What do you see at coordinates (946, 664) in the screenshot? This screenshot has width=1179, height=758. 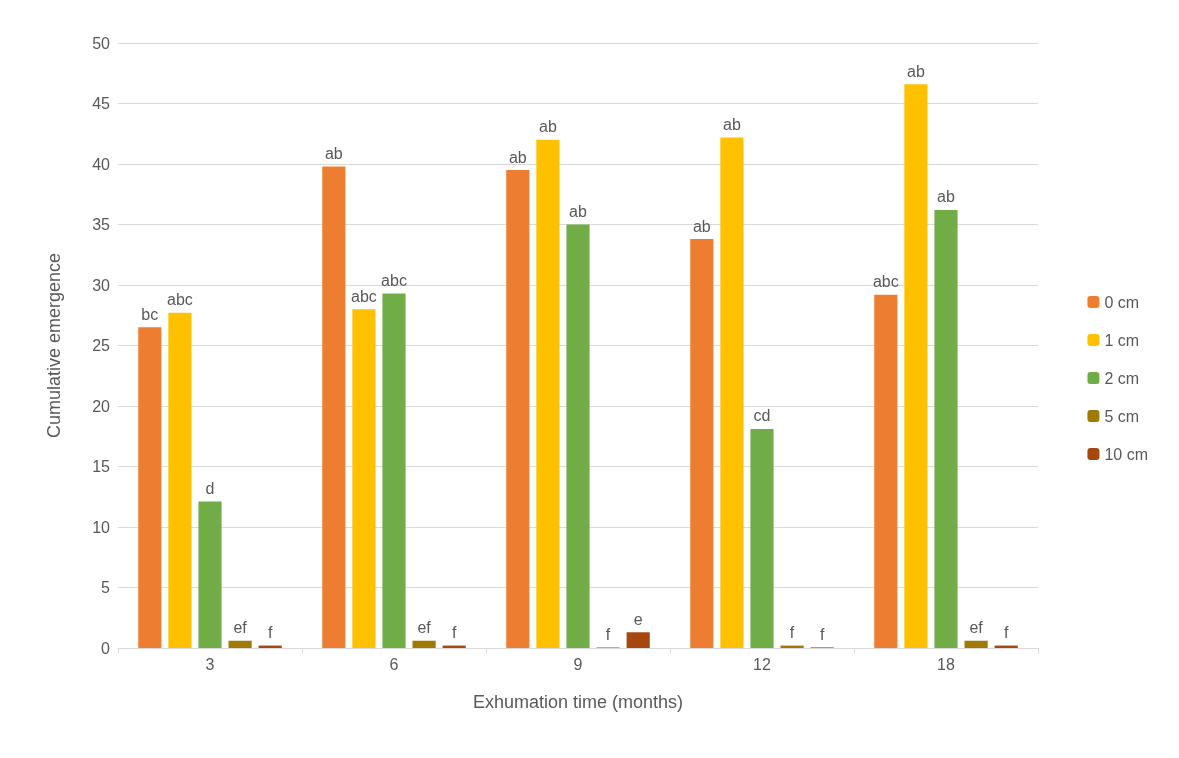 I see `x-tick-label: 18` at bounding box center [946, 664].